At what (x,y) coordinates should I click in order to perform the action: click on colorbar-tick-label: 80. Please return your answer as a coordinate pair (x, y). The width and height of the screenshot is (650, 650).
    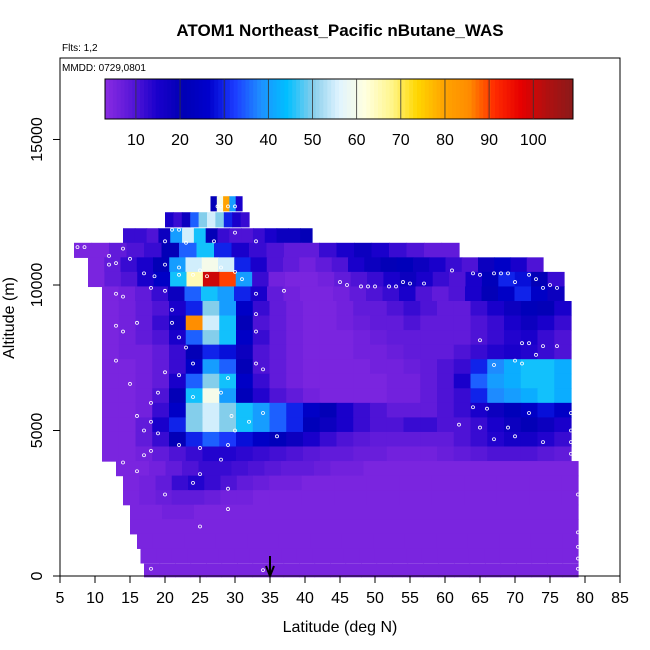
    Looking at the image, I should click on (445, 140).